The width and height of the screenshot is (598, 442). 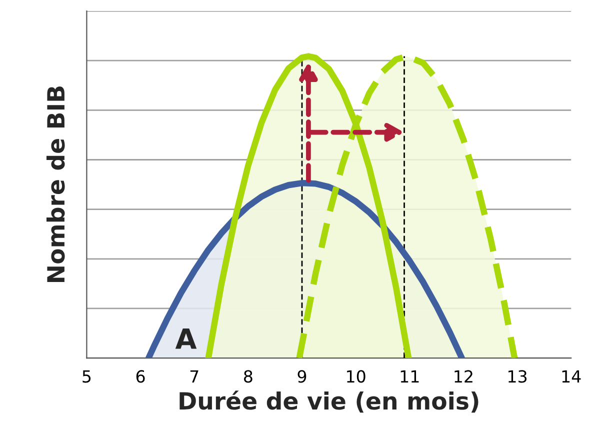 What do you see at coordinates (248, 376) in the screenshot?
I see `x-tick-label: 8` at bounding box center [248, 376].